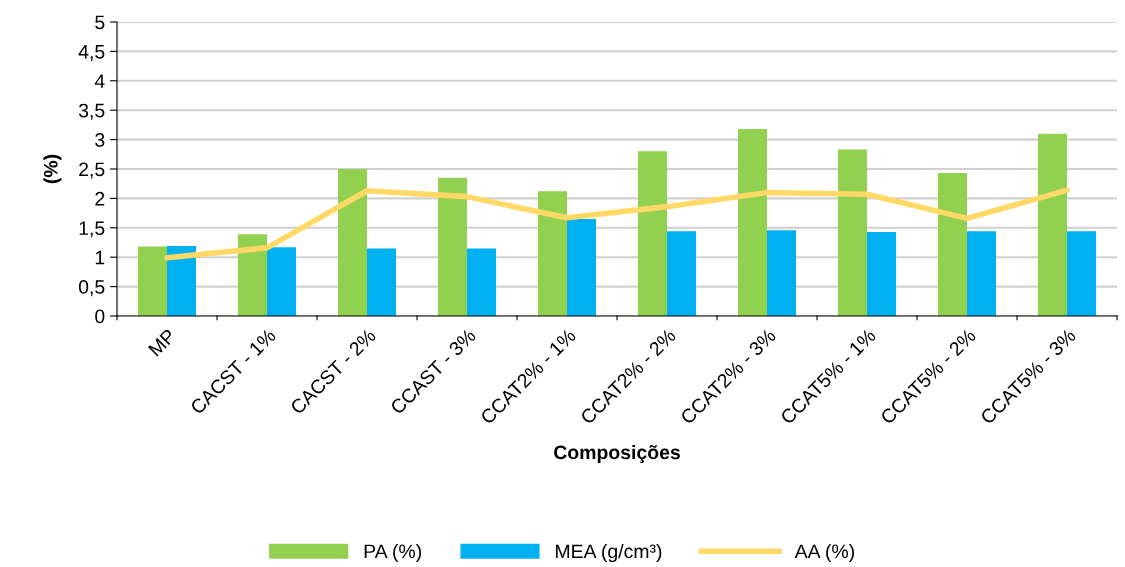 The image size is (1125, 567). Describe the element at coordinates (91, 111) in the screenshot. I see `y-tick-label: 3,5` at that location.